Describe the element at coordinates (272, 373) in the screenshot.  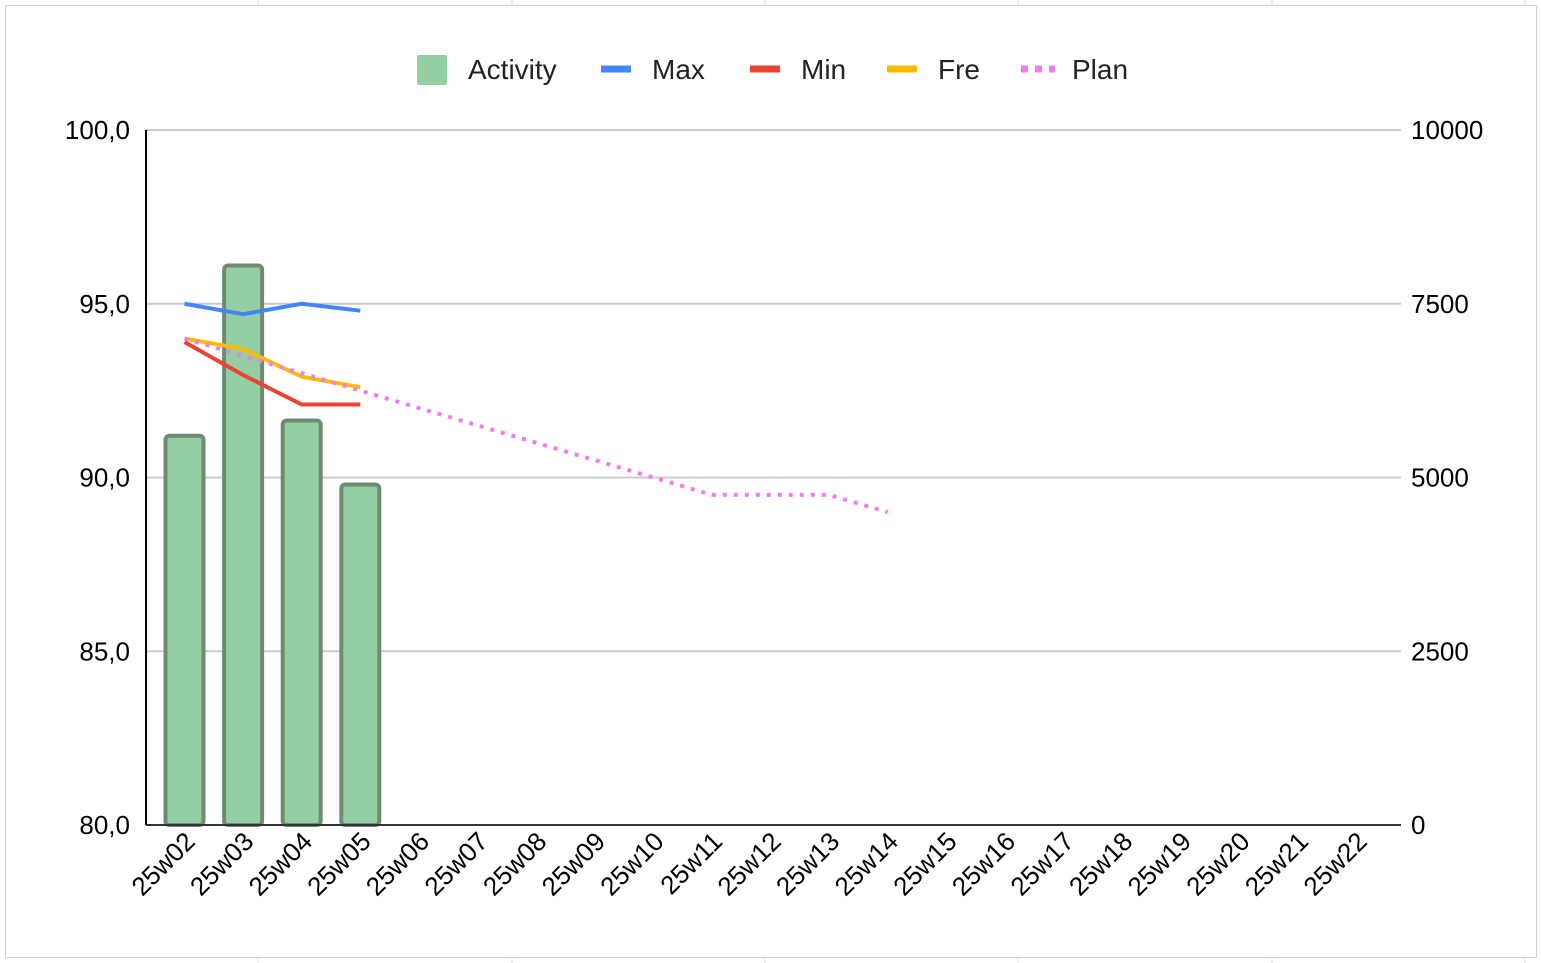
I see `min-line` at that location.